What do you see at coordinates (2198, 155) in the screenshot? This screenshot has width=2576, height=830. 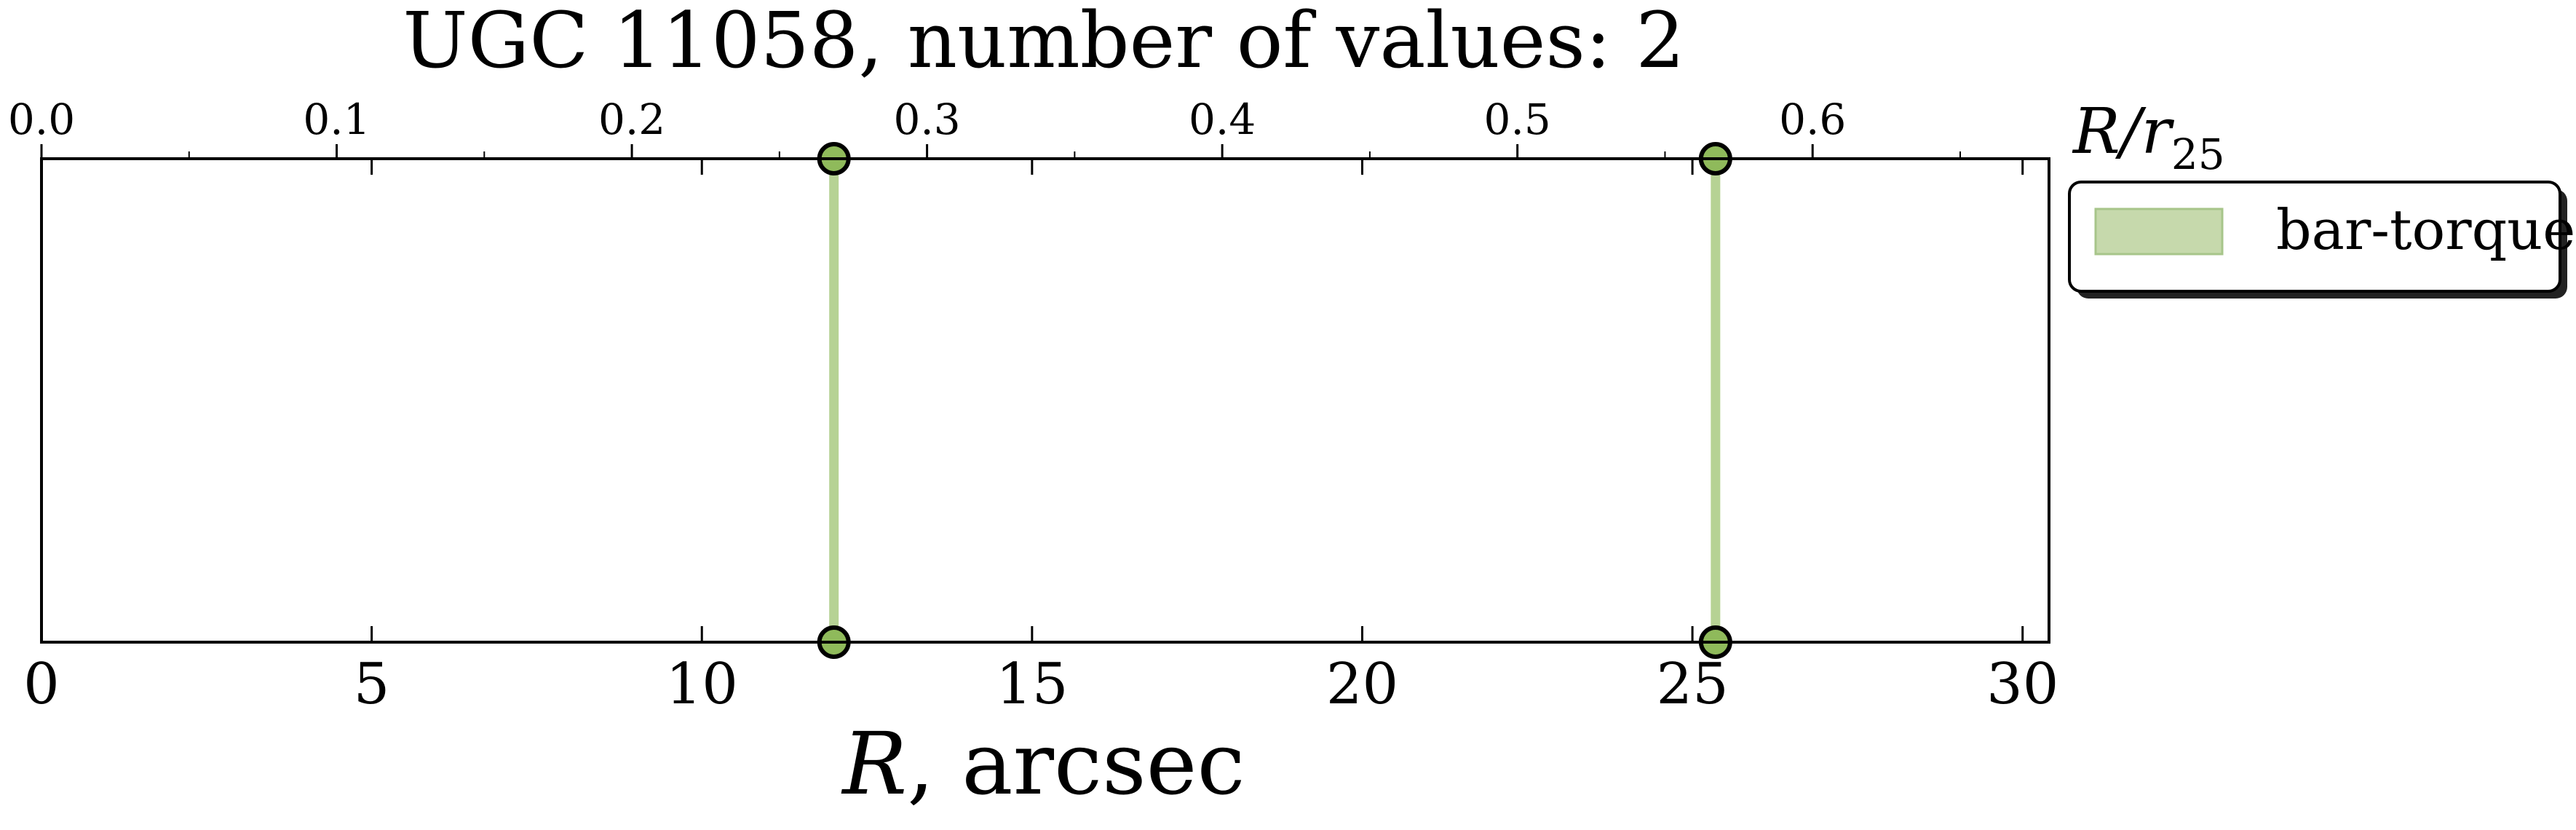 I see `top-axis-label-subscript: 25` at bounding box center [2198, 155].